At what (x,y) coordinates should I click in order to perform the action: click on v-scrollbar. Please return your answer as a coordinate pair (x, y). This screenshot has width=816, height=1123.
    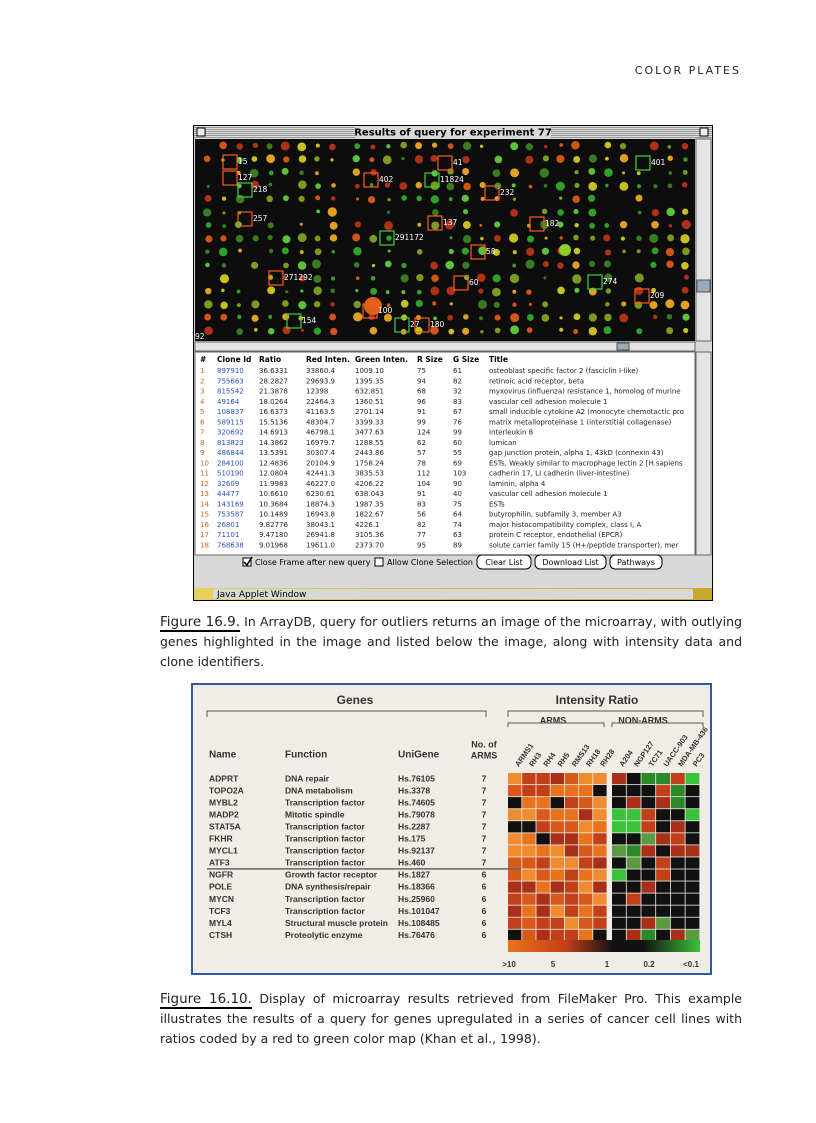
    Looking at the image, I should click on (703, 240).